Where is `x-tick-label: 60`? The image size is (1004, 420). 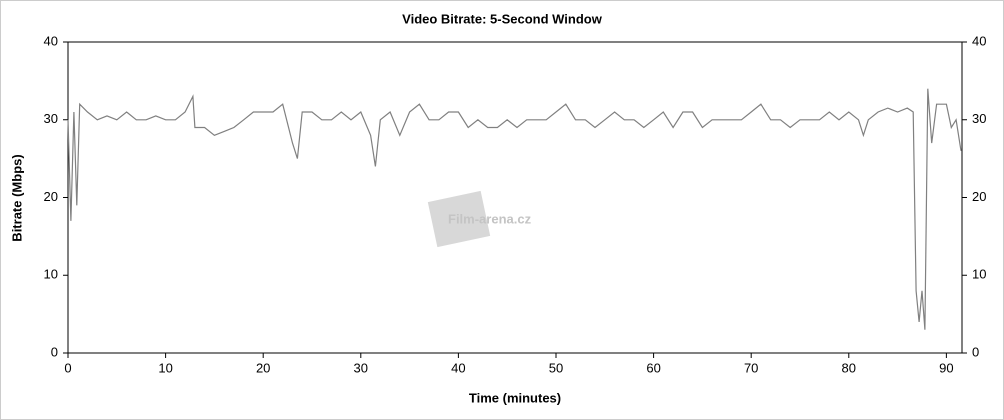 x-tick-label: 60 is located at coordinates (653, 367).